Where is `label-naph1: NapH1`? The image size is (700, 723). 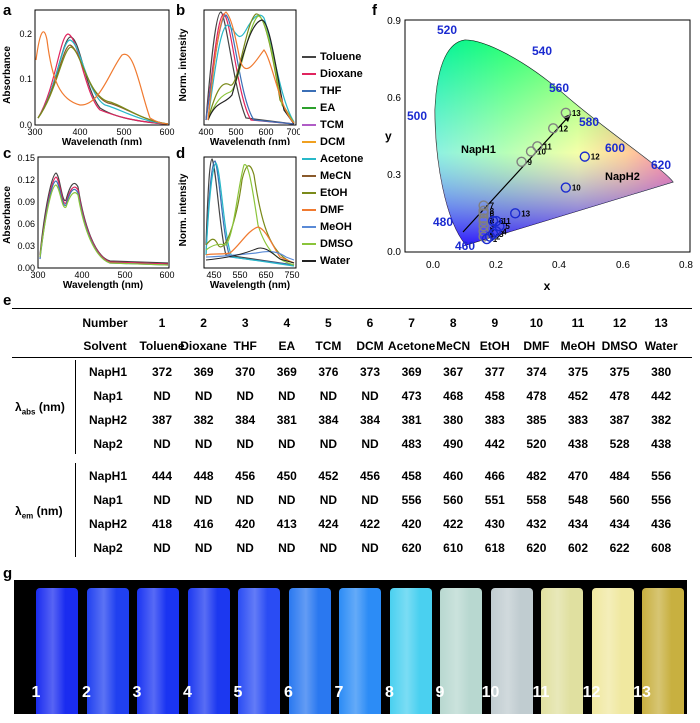
label-naph1: NapH1 is located at coordinates (478, 150).